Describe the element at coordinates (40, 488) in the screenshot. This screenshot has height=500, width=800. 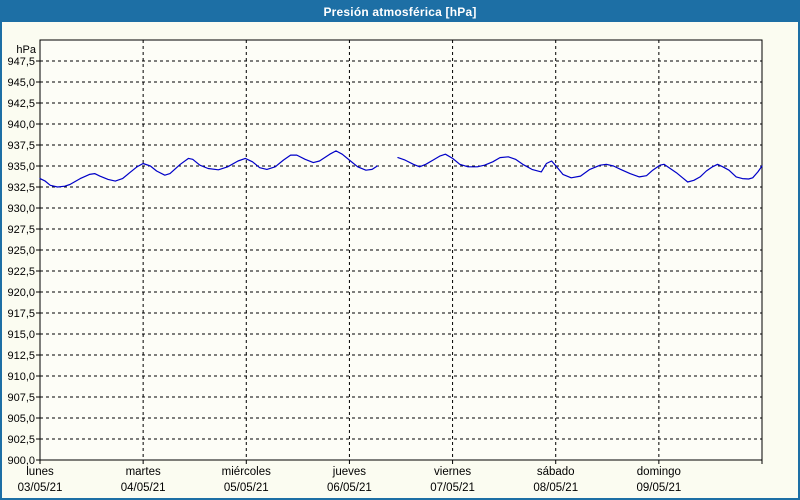
I see `x-axis-date-label: 03/05/21` at that location.